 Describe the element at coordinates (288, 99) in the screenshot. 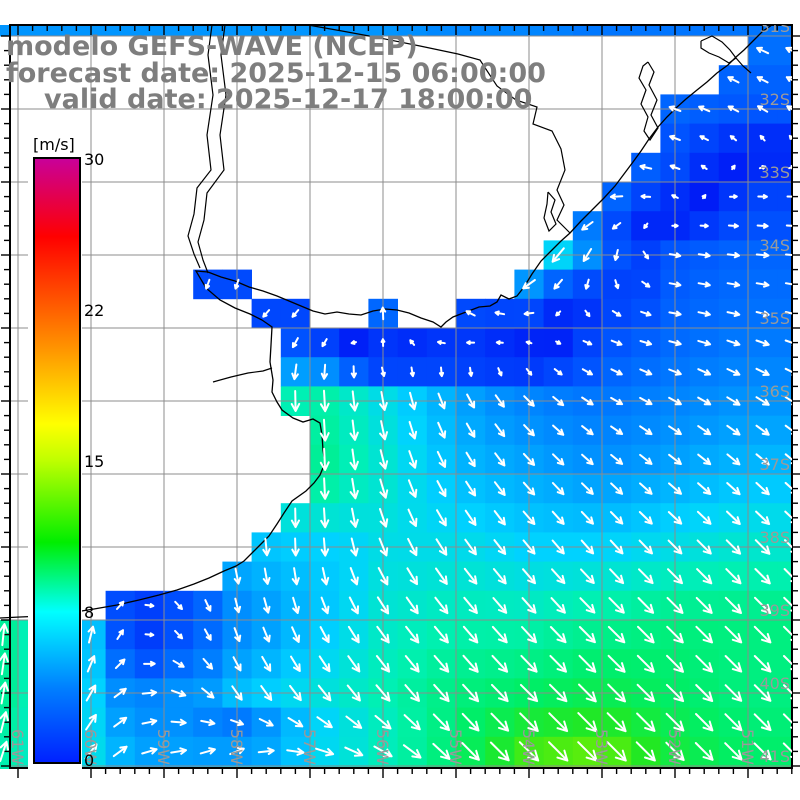

I see `valid-date-line: valid date: 2025-12-17 18:00:00` at that location.